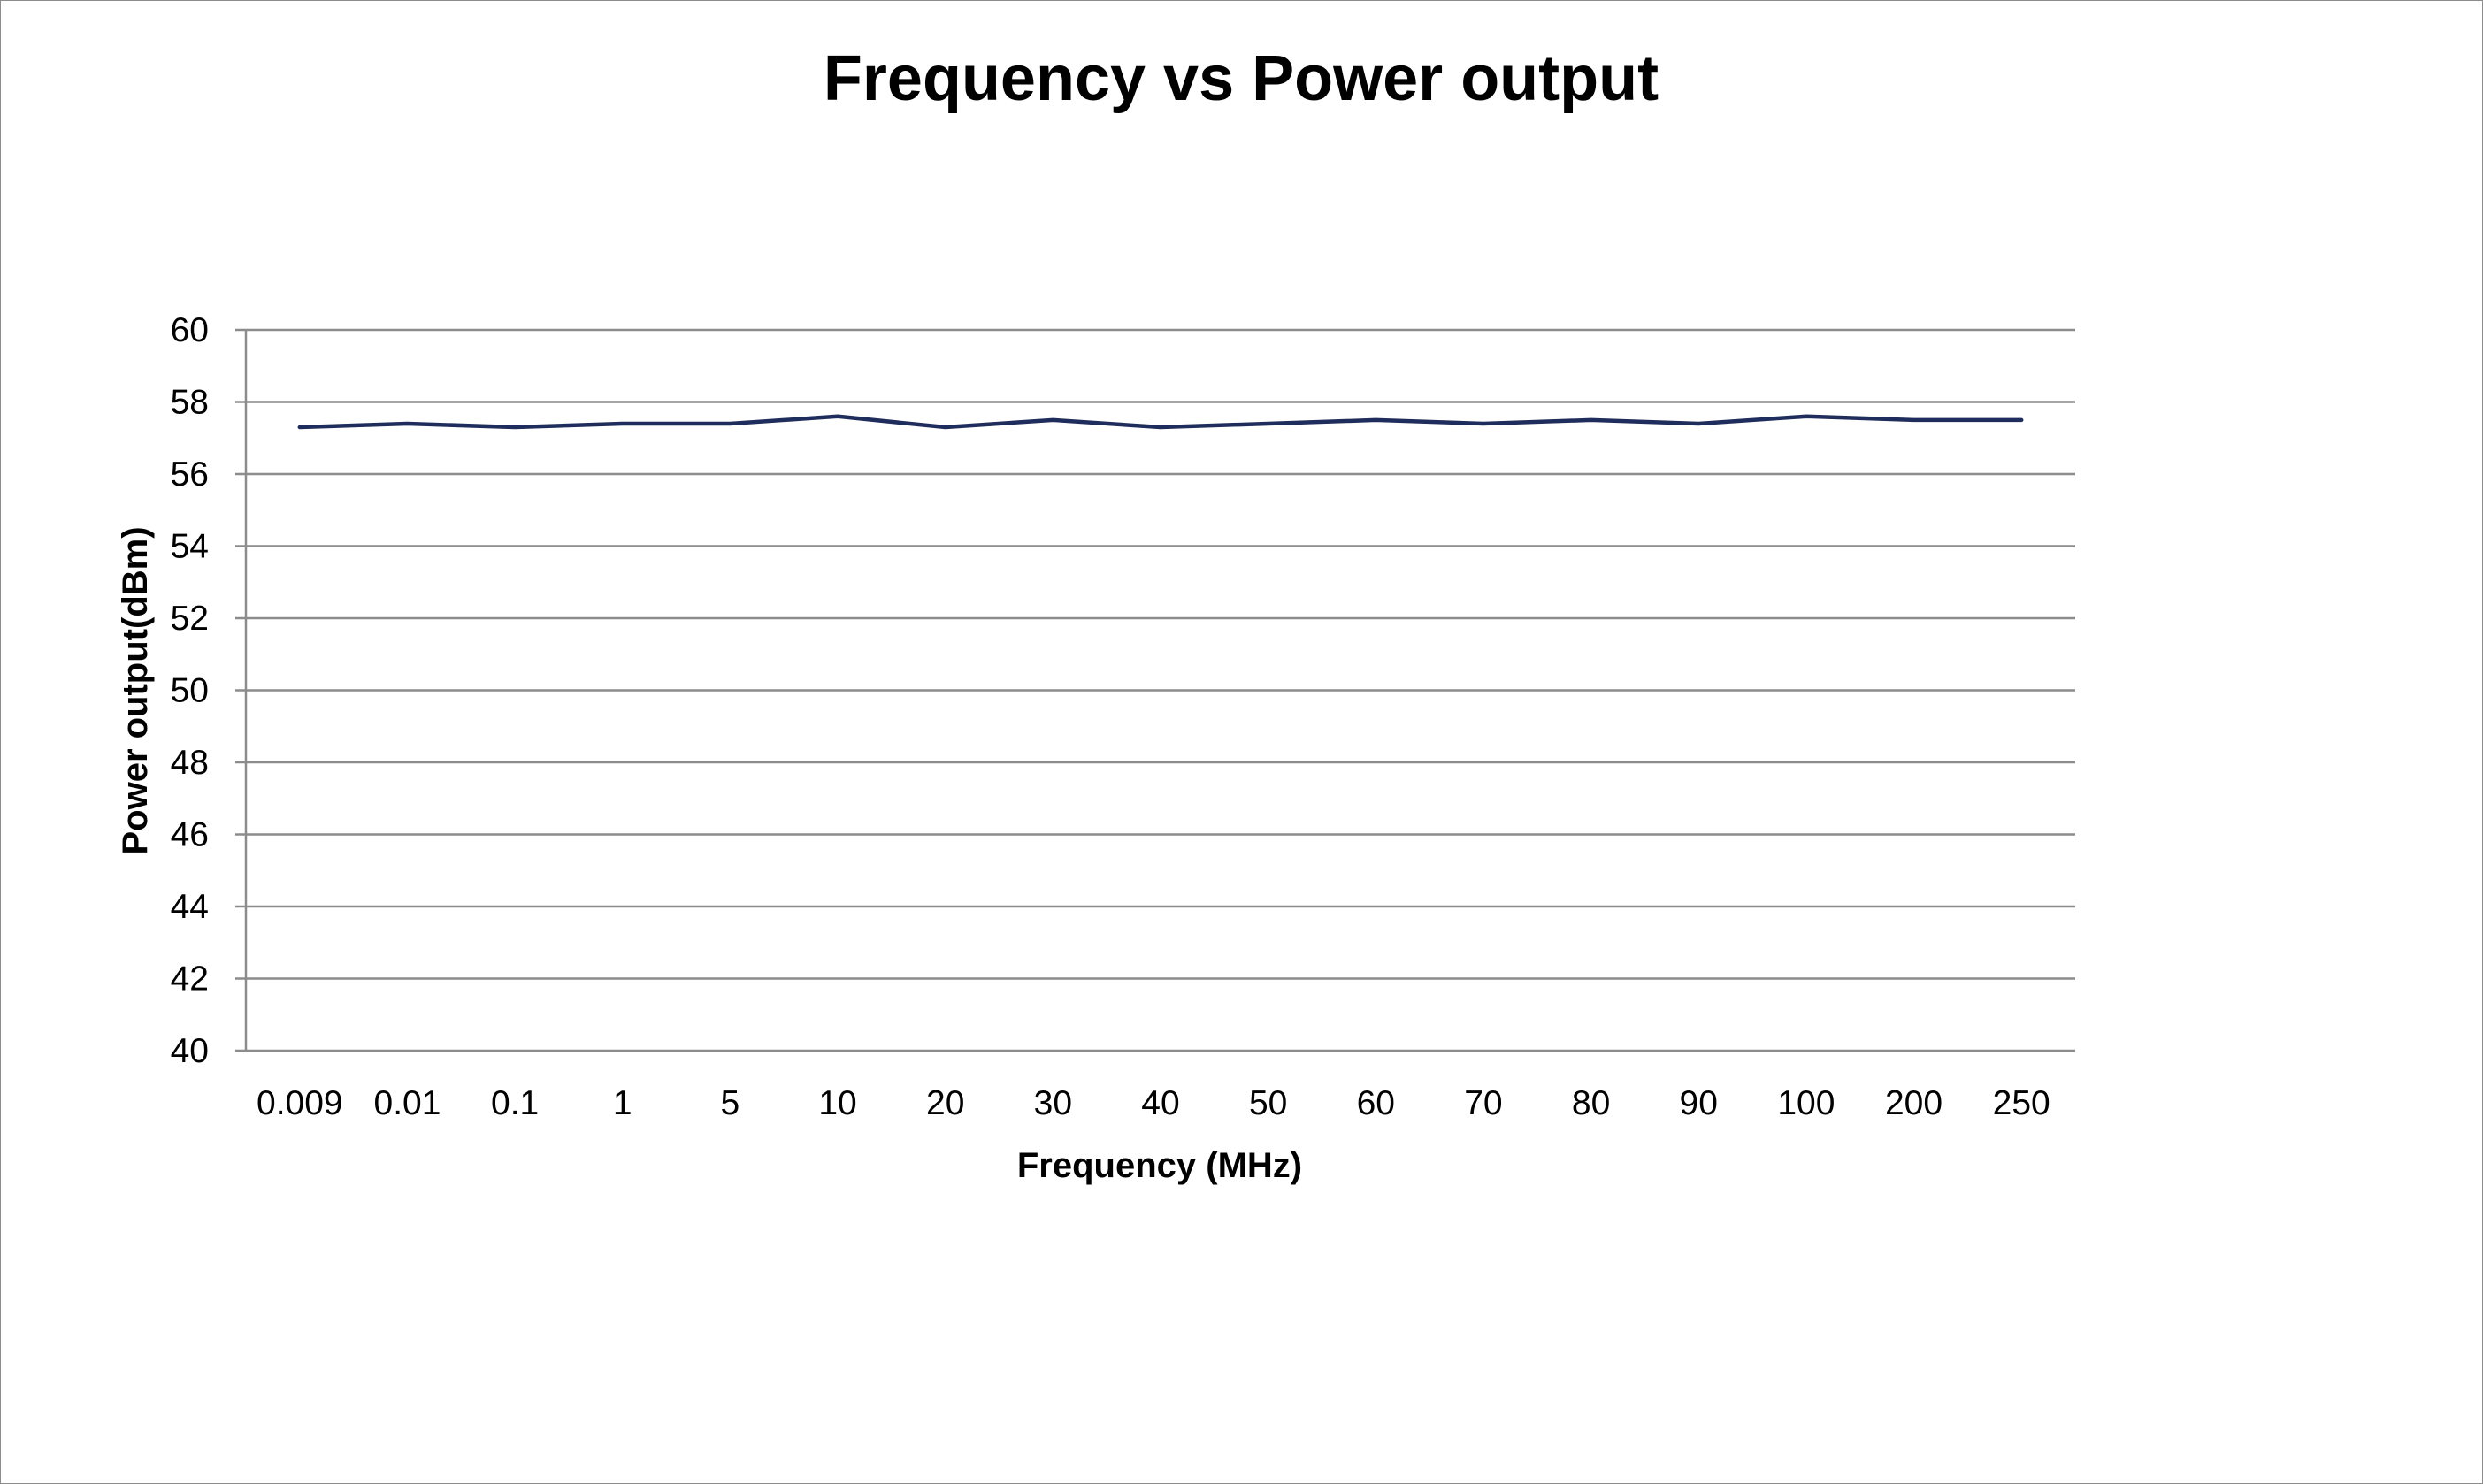 Image resolution: width=2483 pixels, height=1484 pixels. I want to click on x-tick-label: 100, so click(1806, 1103).